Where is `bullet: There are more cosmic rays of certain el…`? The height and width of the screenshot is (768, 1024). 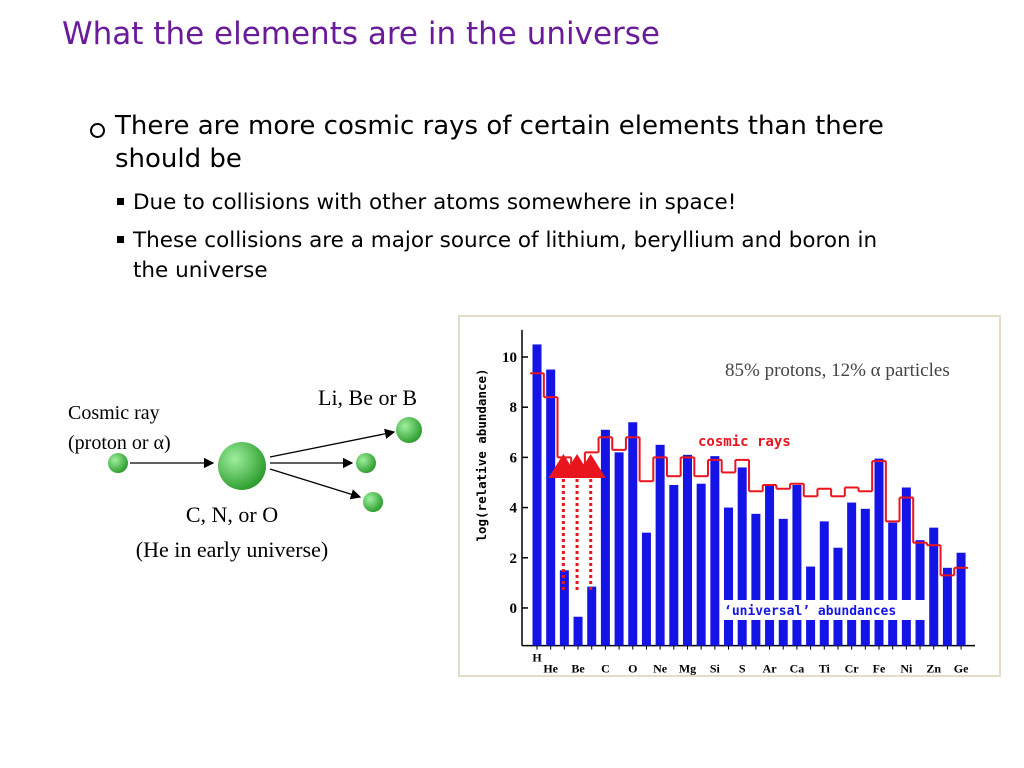 bullet: There are more cosmic rays of certain el… is located at coordinates (499, 142).